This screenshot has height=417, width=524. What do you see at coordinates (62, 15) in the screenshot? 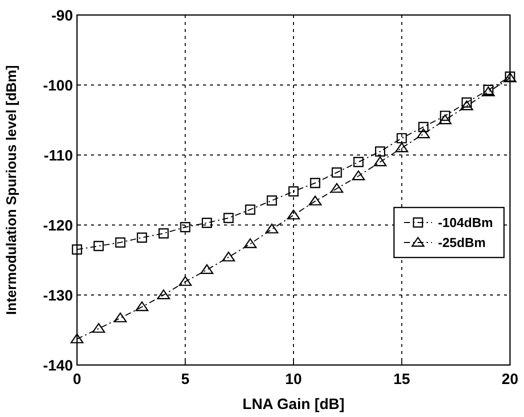
I see `y-tick-label: -90` at bounding box center [62, 15].